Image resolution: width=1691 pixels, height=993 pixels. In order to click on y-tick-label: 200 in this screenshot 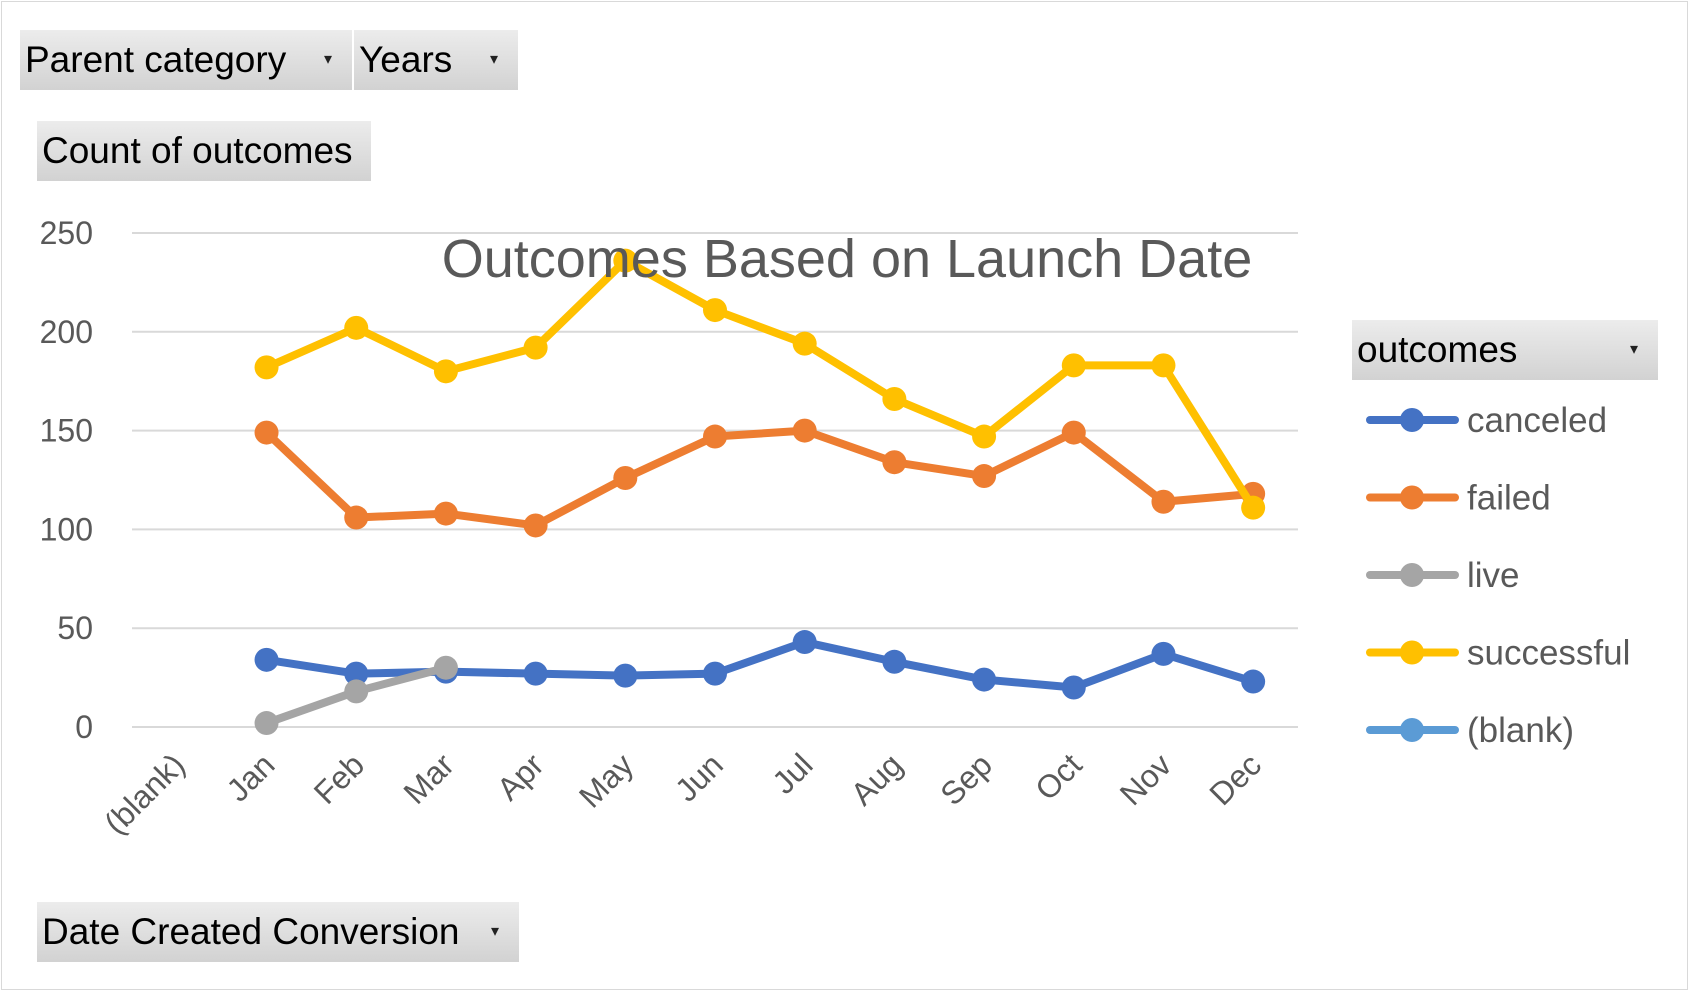, I will do `click(66, 332)`.